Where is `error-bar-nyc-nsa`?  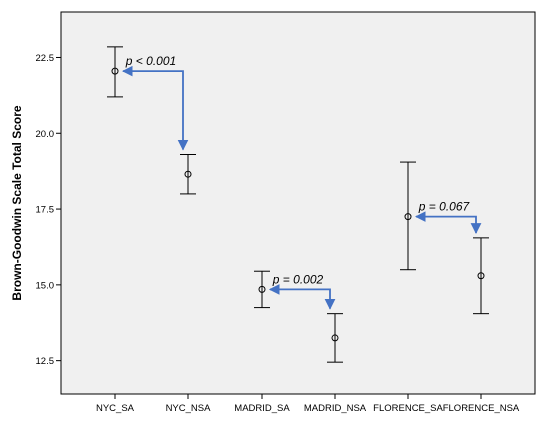 error-bar-nyc-nsa is located at coordinates (188, 174).